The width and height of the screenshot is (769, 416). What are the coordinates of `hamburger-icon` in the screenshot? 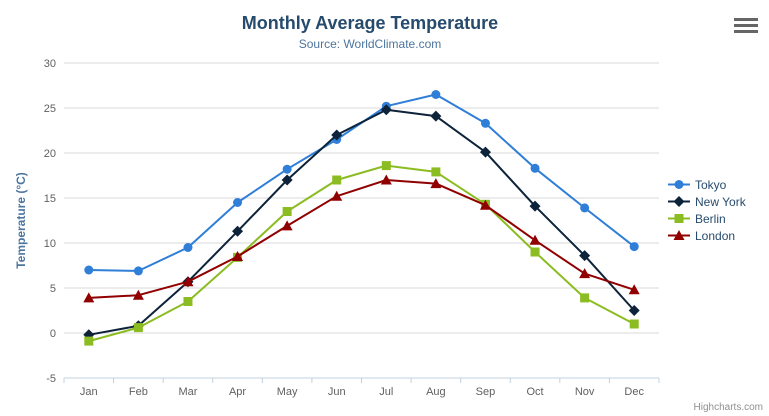 It's located at (746, 25).